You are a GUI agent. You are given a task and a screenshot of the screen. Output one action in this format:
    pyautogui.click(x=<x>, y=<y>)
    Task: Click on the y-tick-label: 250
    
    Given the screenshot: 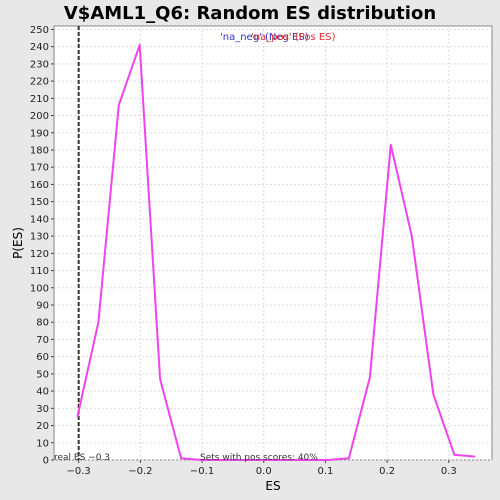 What is the action you would take?
    pyautogui.click(x=39, y=30)
    